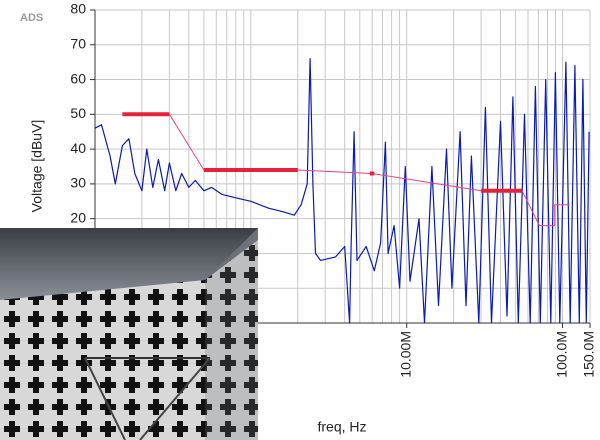  Describe the element at coordinates (78, 148) in the screenshot. I see `y-tick-label: 40` at that location.